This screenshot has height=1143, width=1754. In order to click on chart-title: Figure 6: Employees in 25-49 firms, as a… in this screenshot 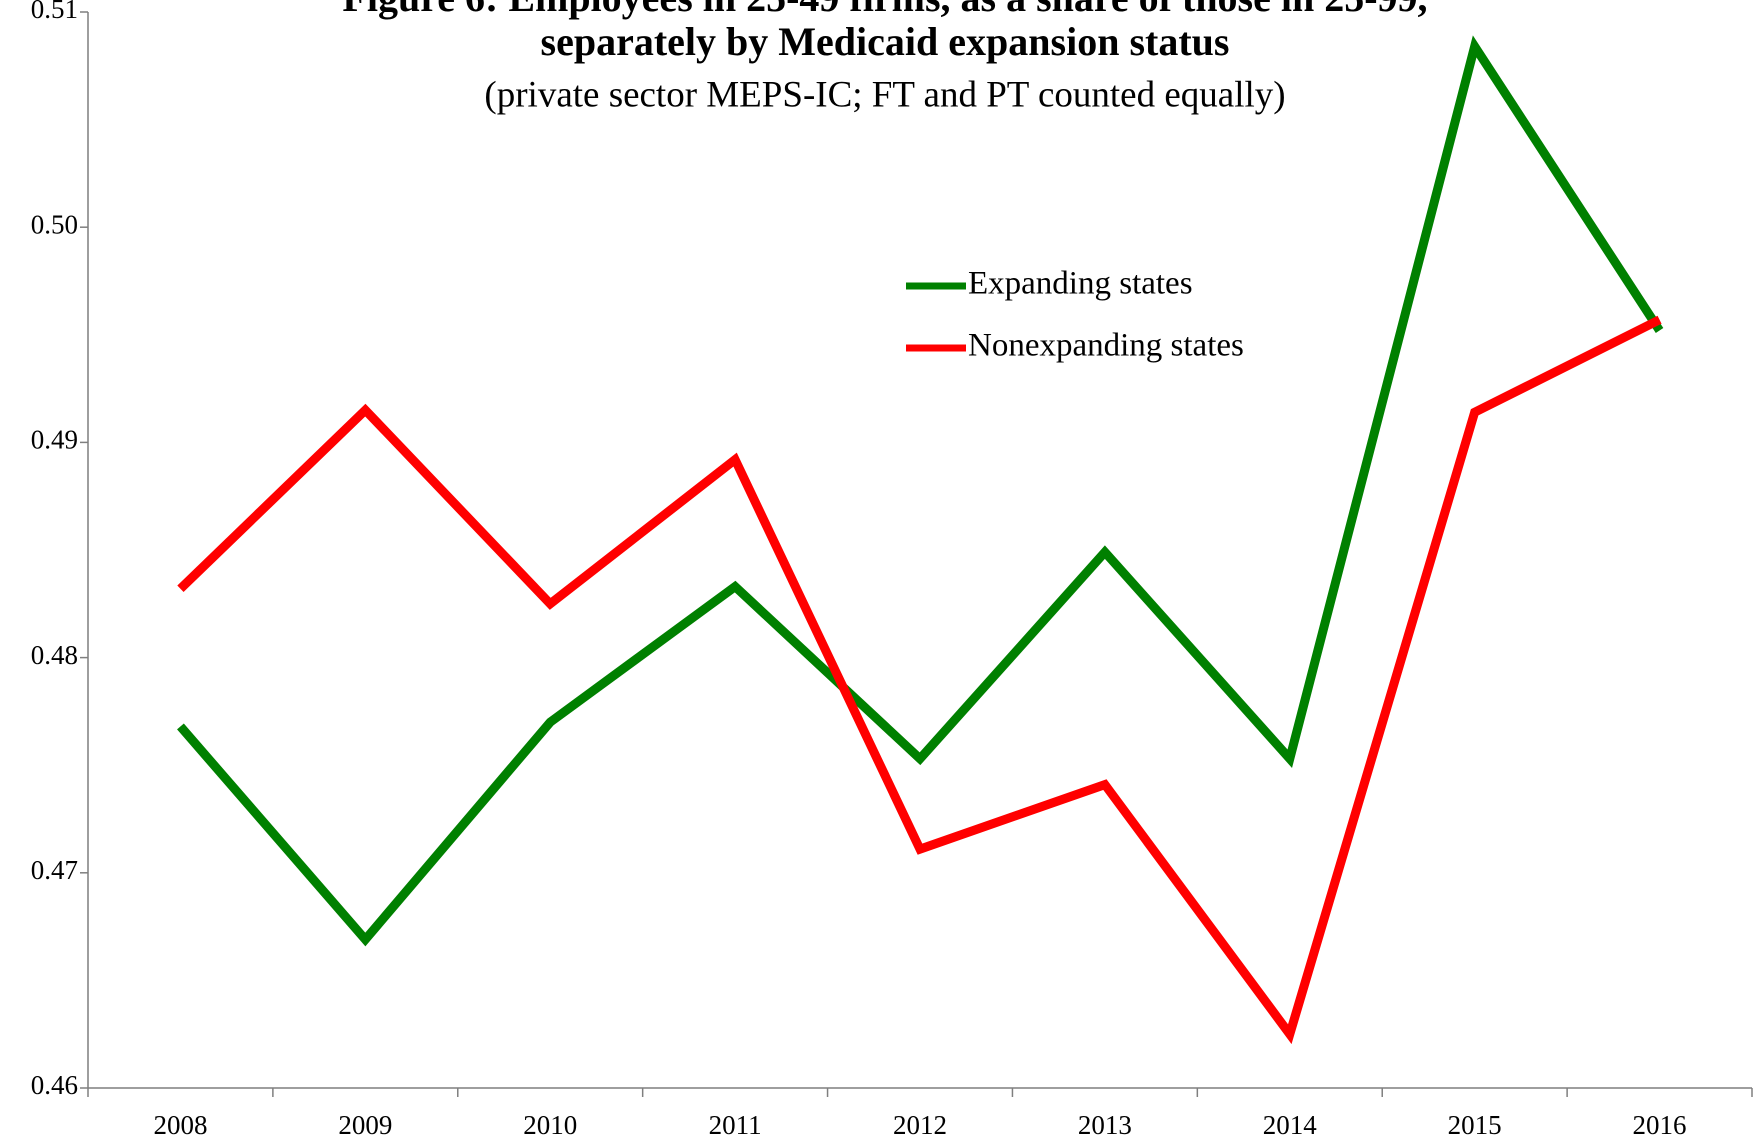, I will do `click(884, 10)`.